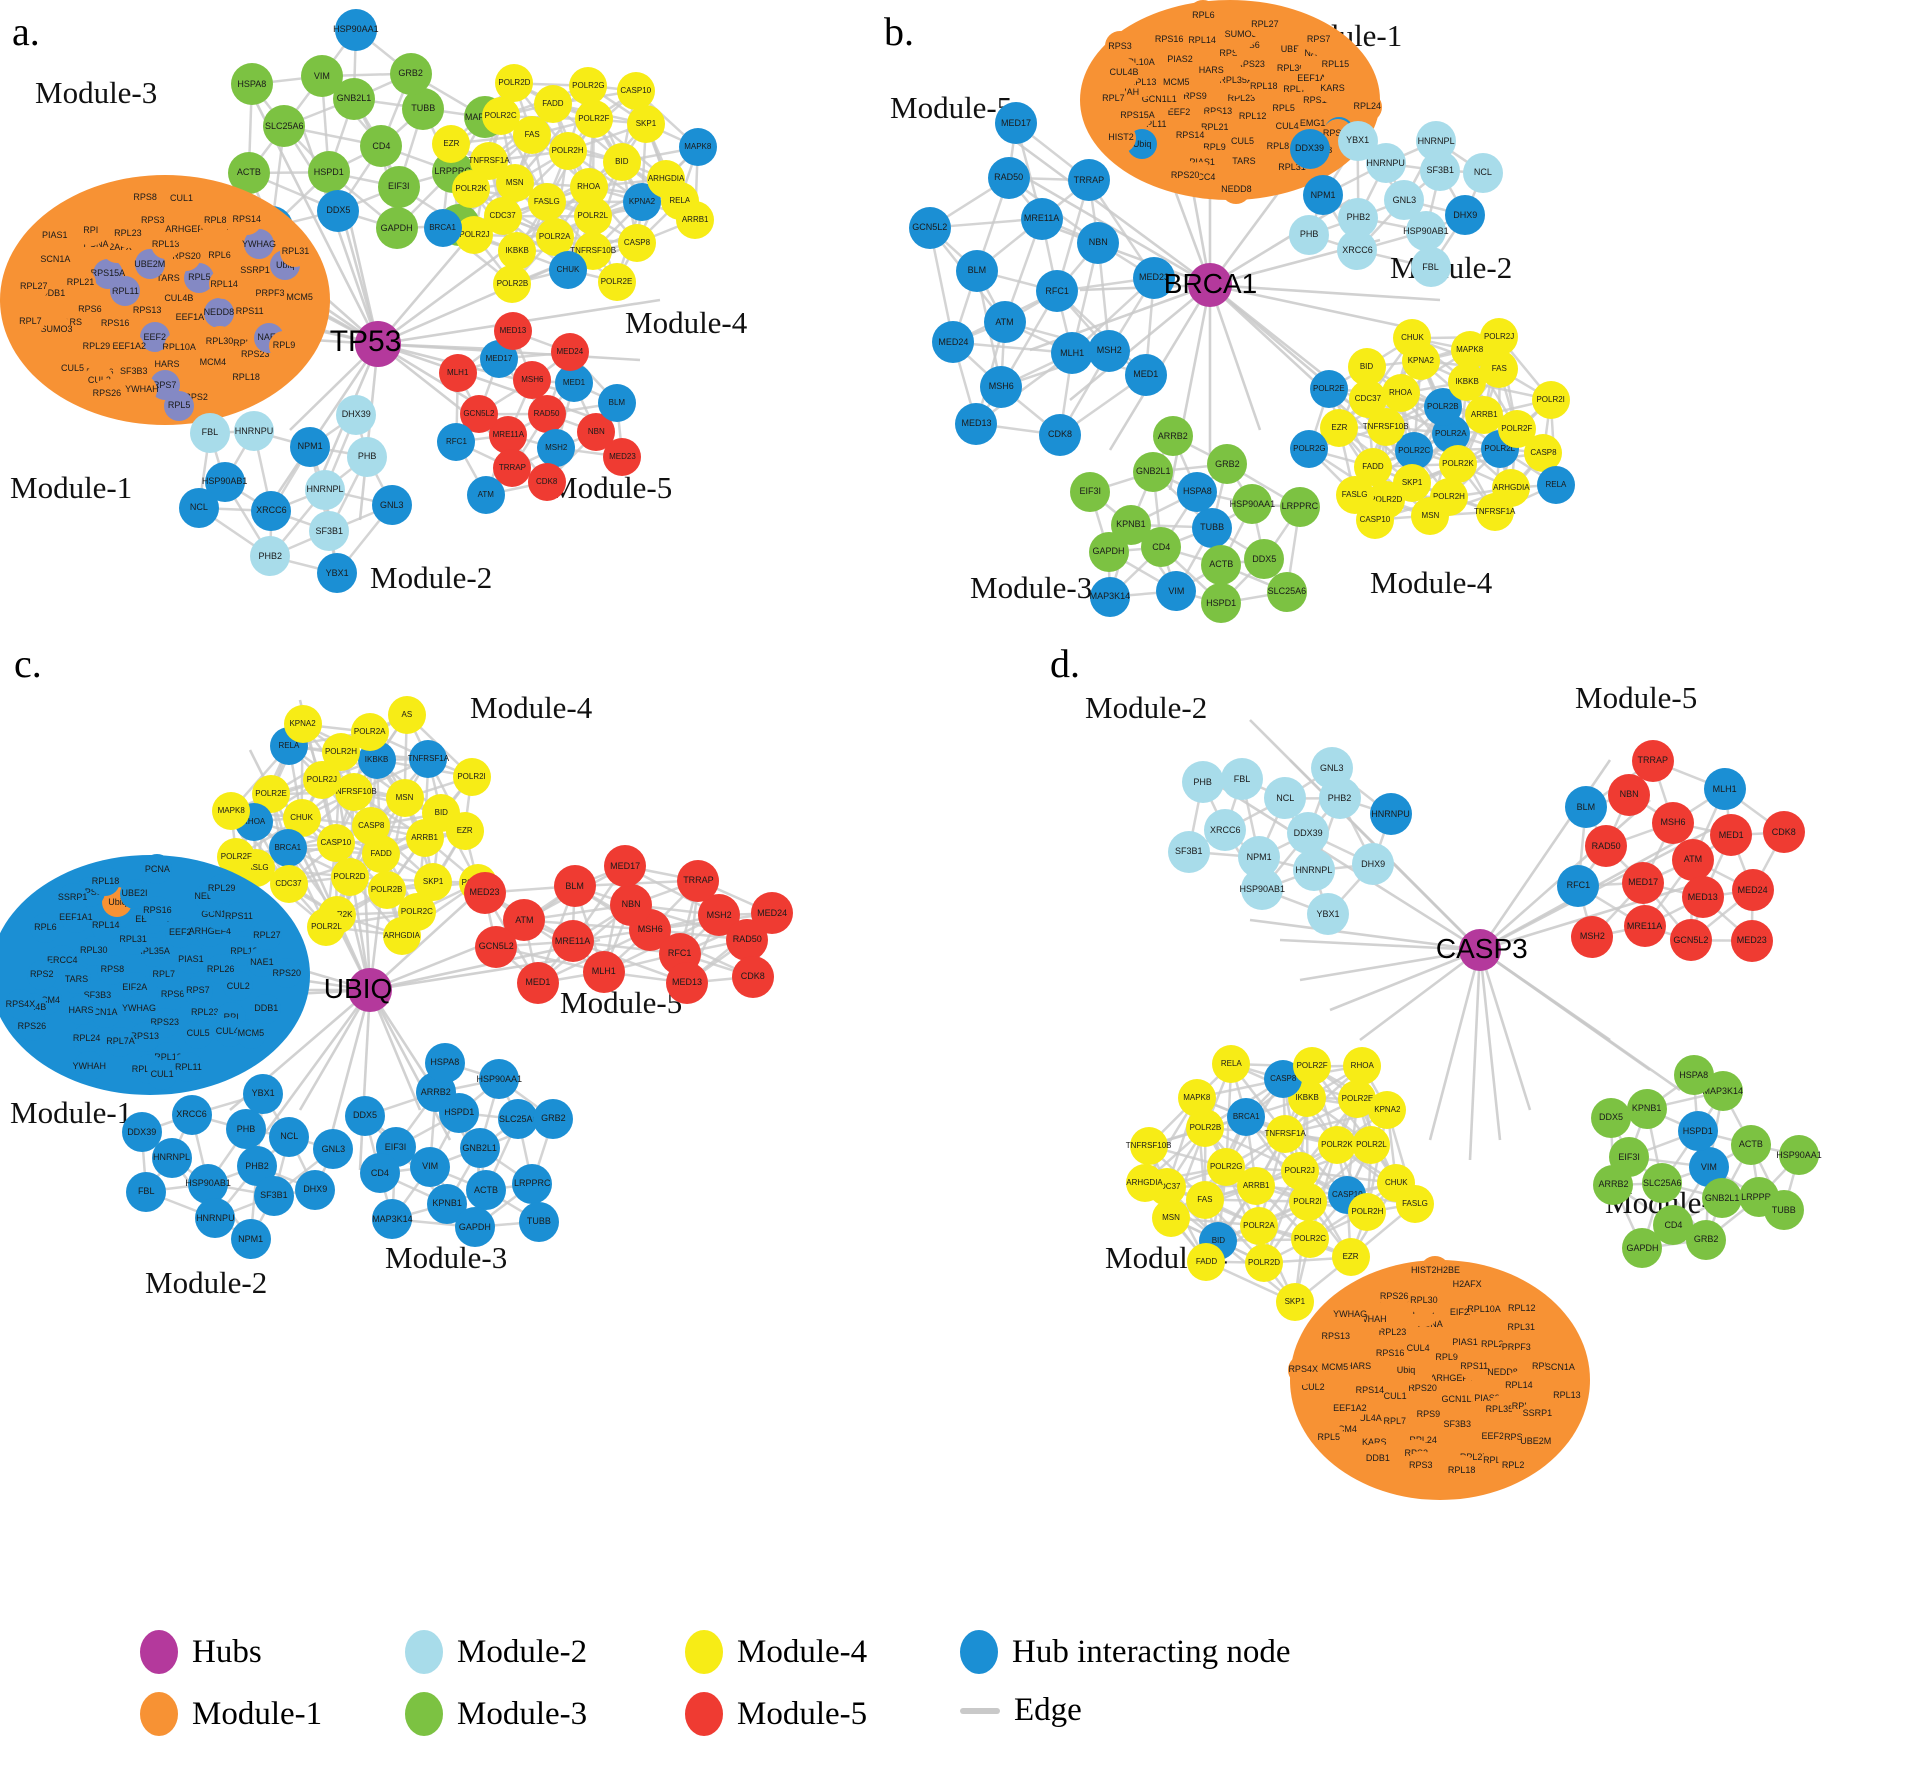 The image size is (1923, 1775). I want to click on panel-a-m4-ikbkb: IKBKB, so click(517, 250).